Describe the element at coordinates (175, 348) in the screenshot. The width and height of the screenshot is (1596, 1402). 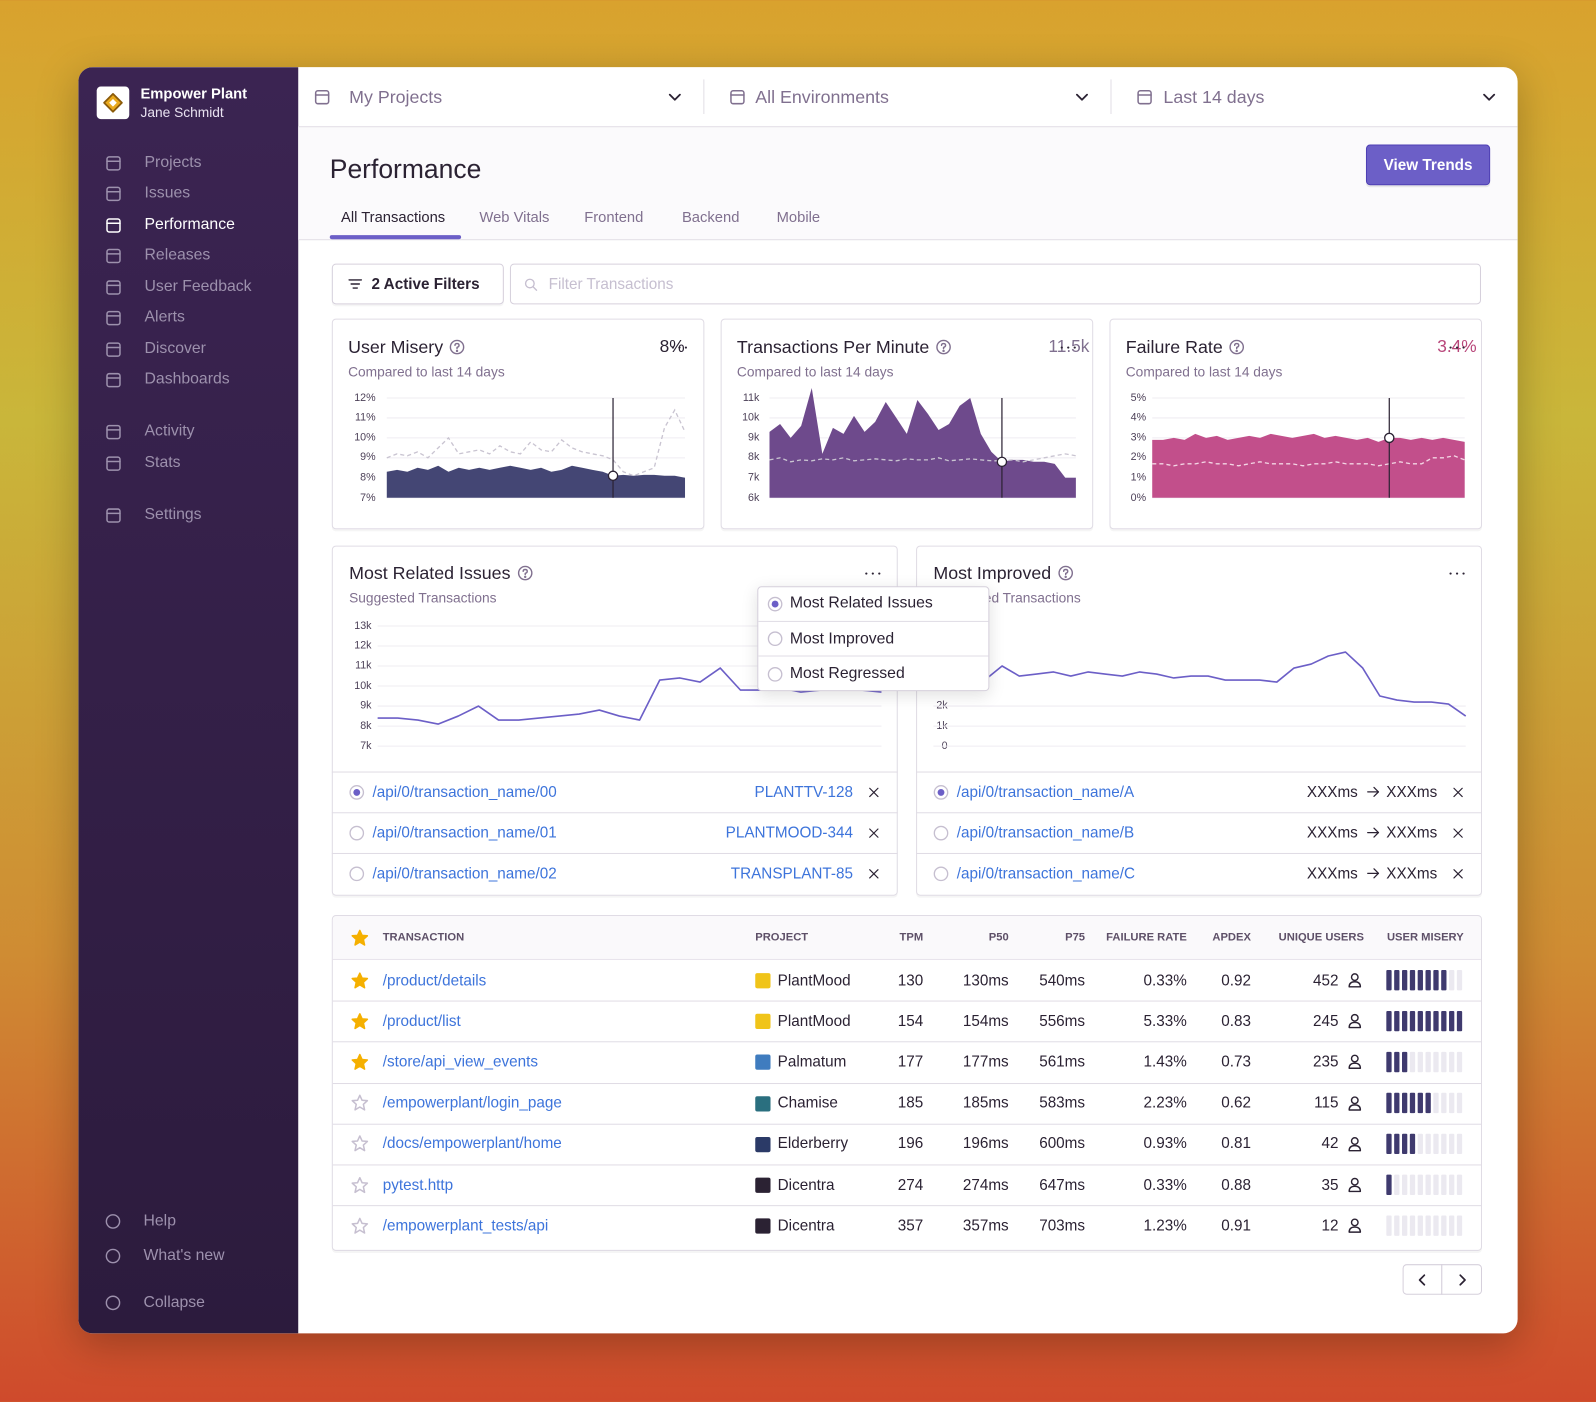
I see `nav-item: Discover` at that location.